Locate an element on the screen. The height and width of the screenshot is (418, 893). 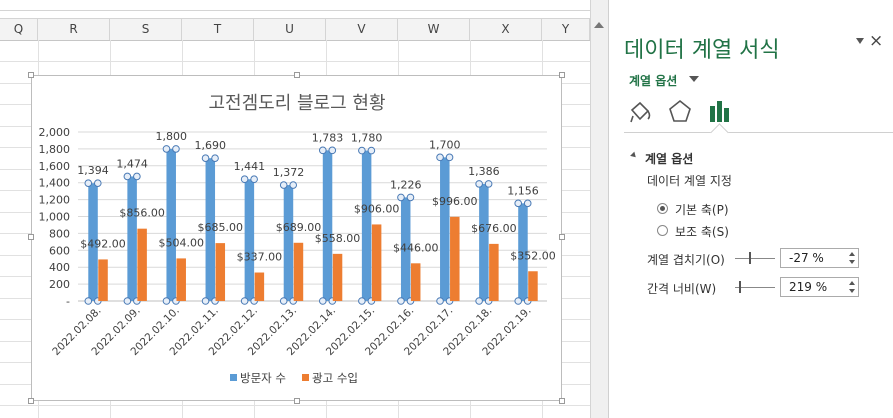
scroll-up-arrow-icon is located at coordinates (599, 25).